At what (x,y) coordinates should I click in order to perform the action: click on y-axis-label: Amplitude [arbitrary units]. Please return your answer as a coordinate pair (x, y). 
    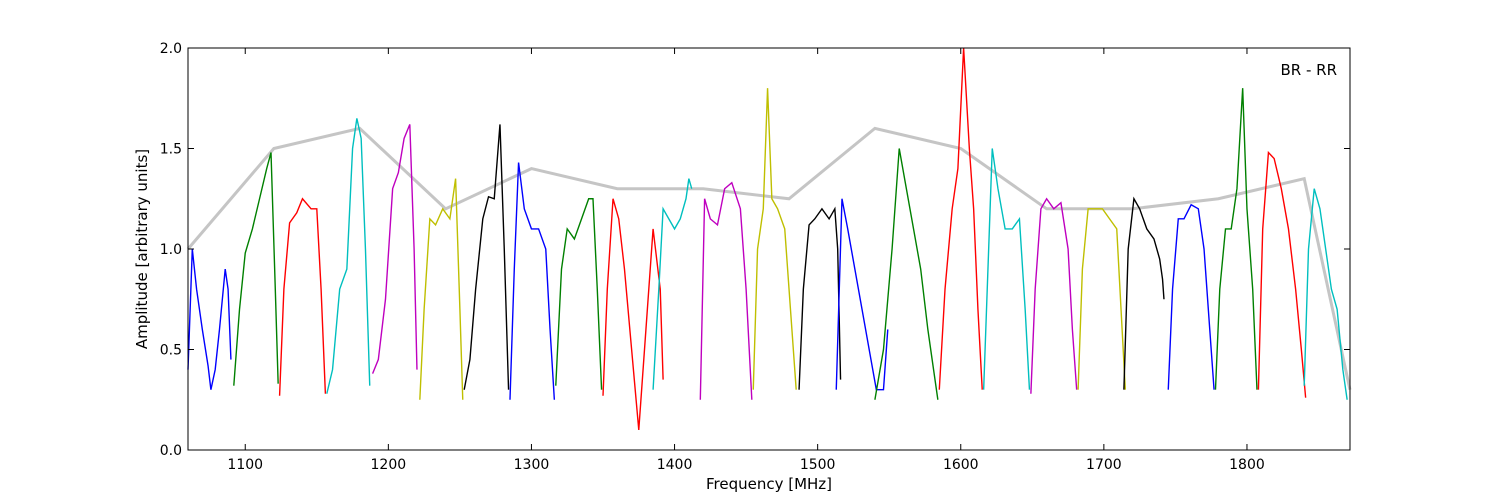
    Looking at the image, I should click on (142, 249).